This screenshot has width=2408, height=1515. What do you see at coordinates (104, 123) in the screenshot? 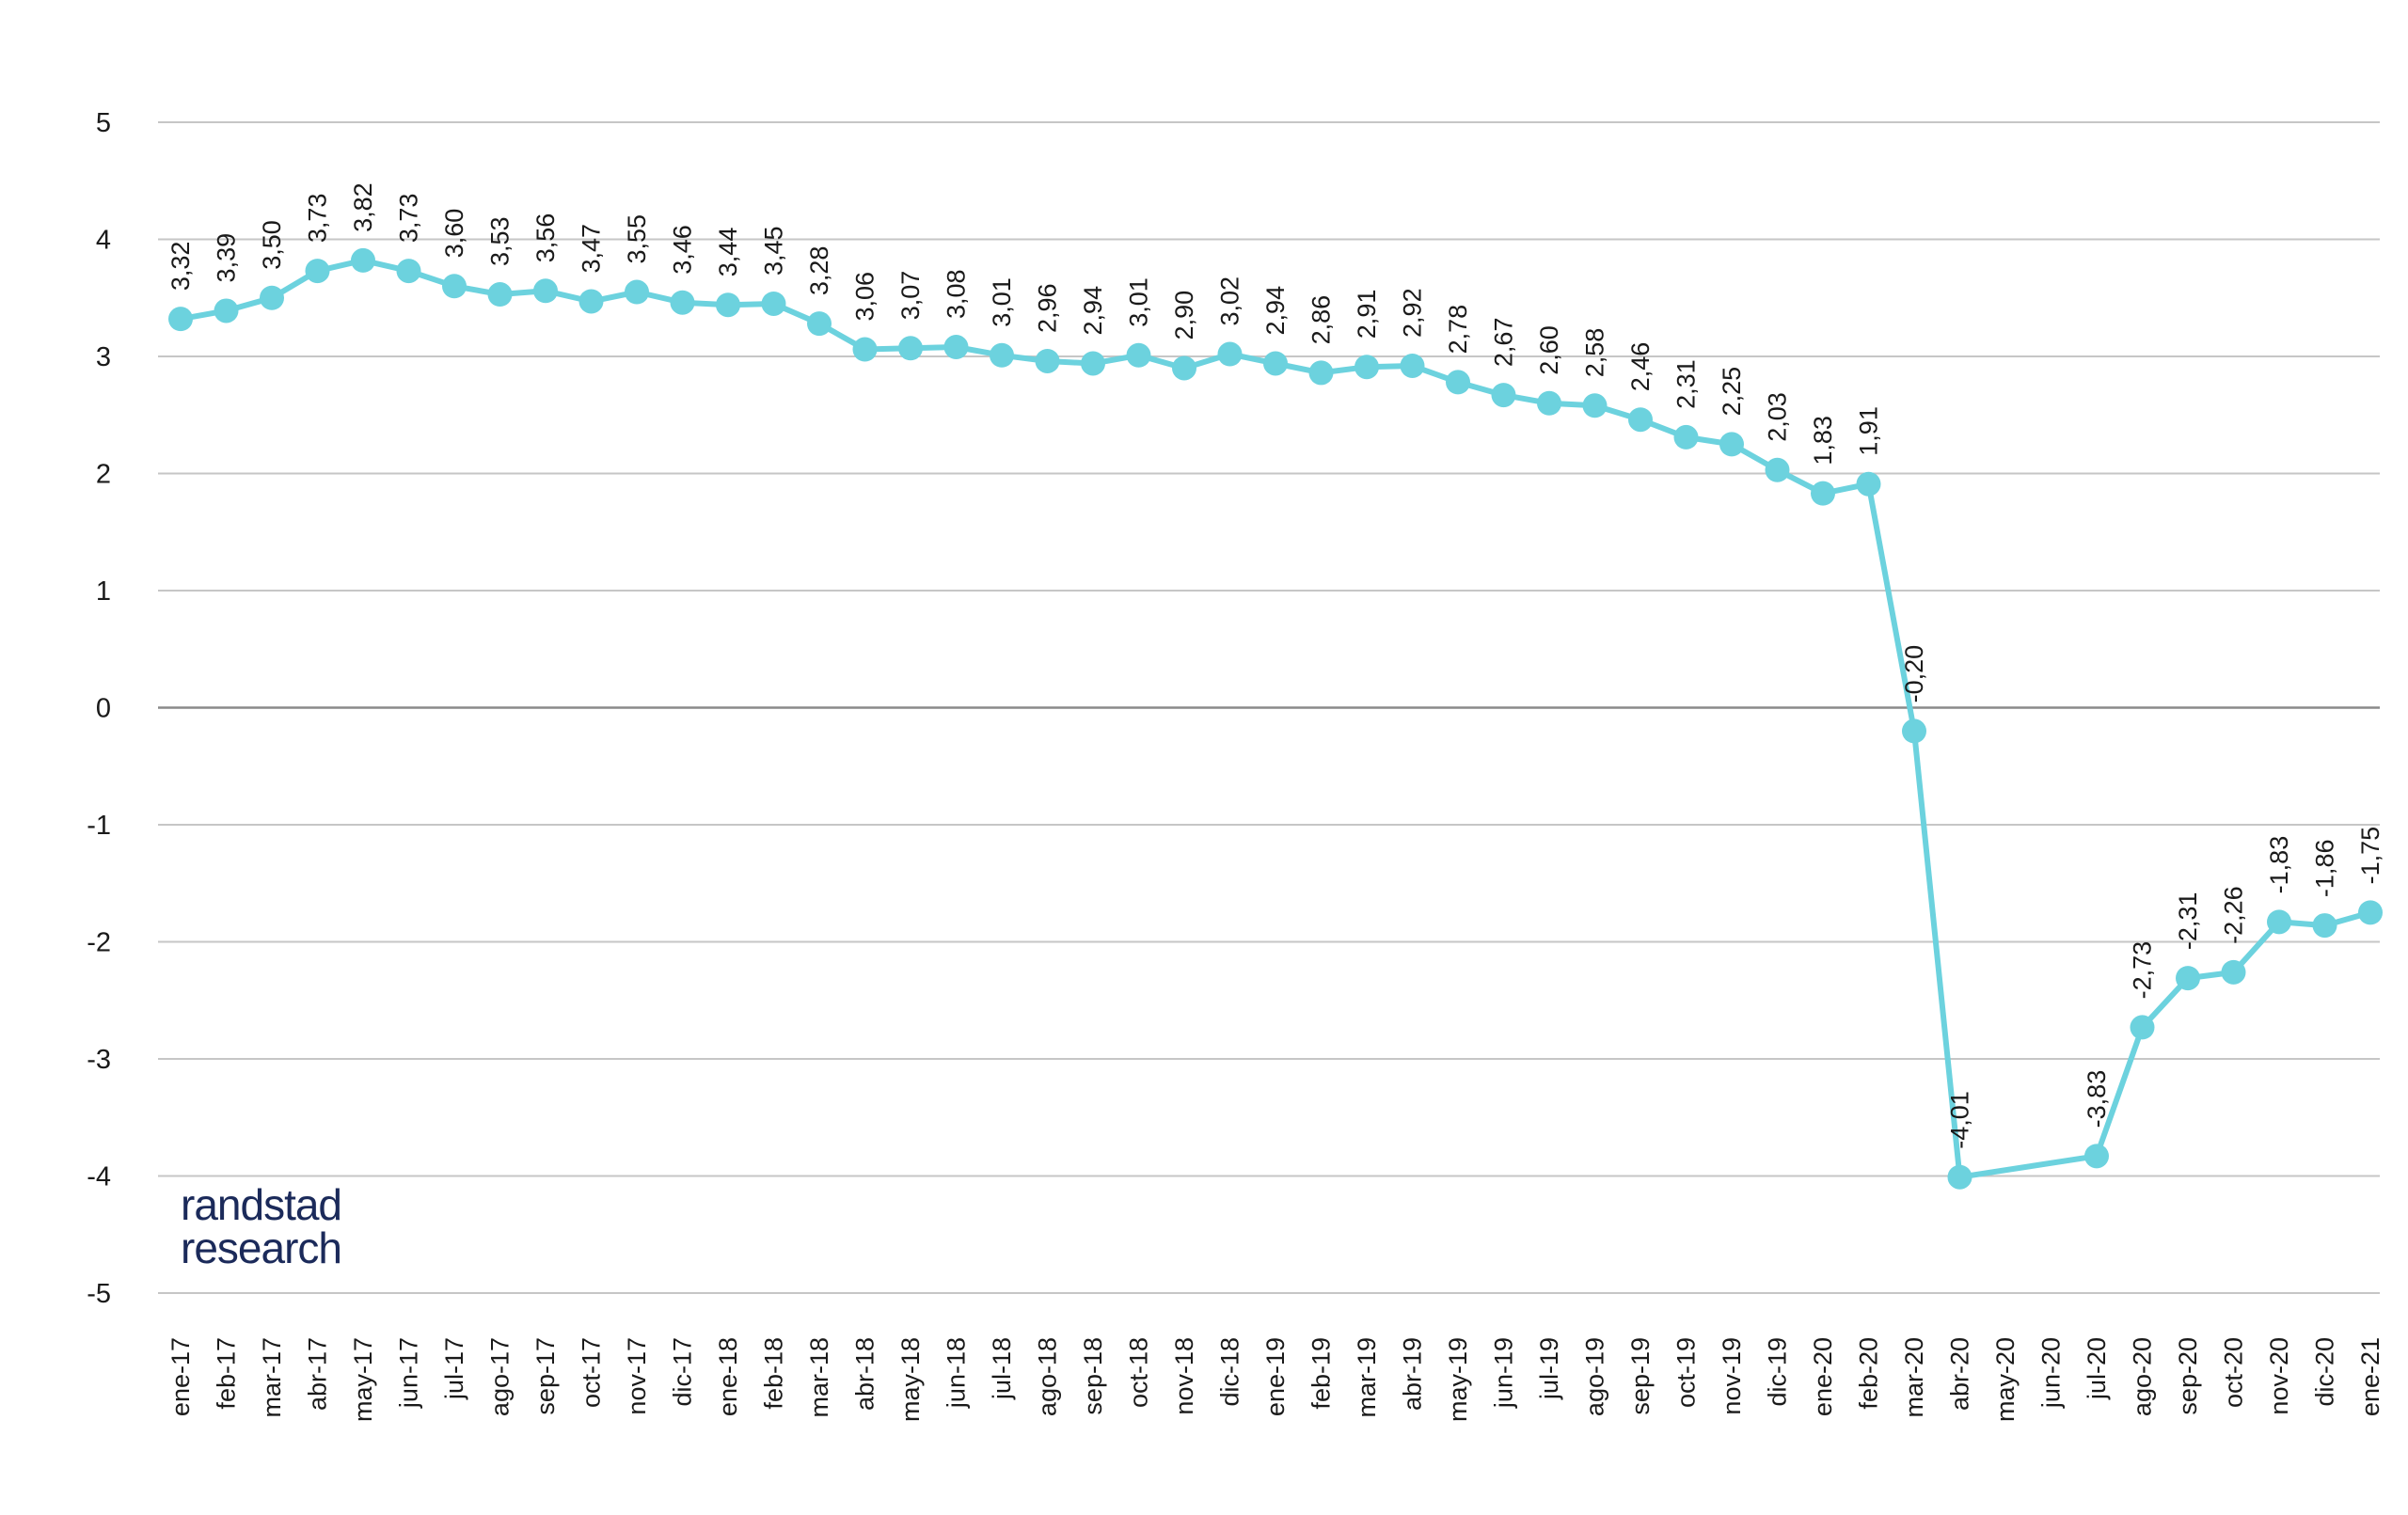
I see `y-tick-label: 5` at bounding box center [104, 123].